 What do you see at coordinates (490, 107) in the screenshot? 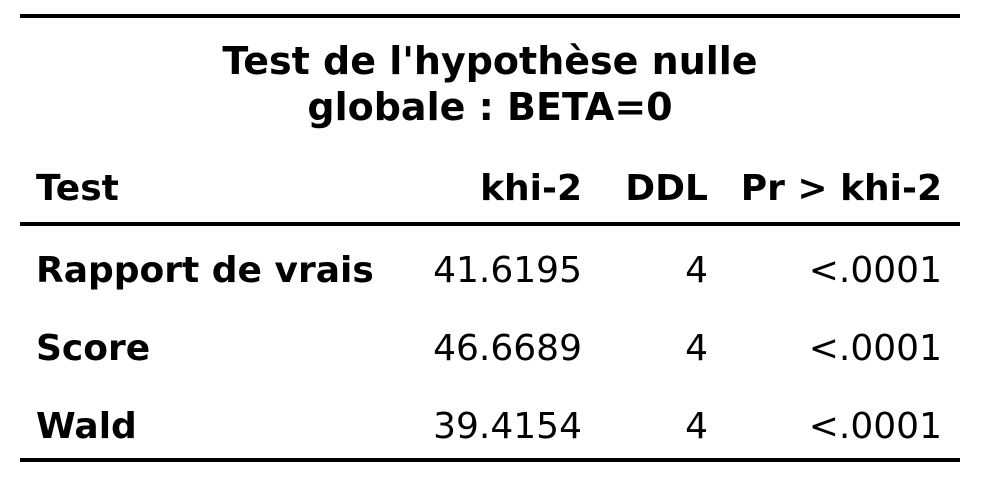
I see `table-title-line-2: globale : BETA=0` at bounding box center [490, 107].